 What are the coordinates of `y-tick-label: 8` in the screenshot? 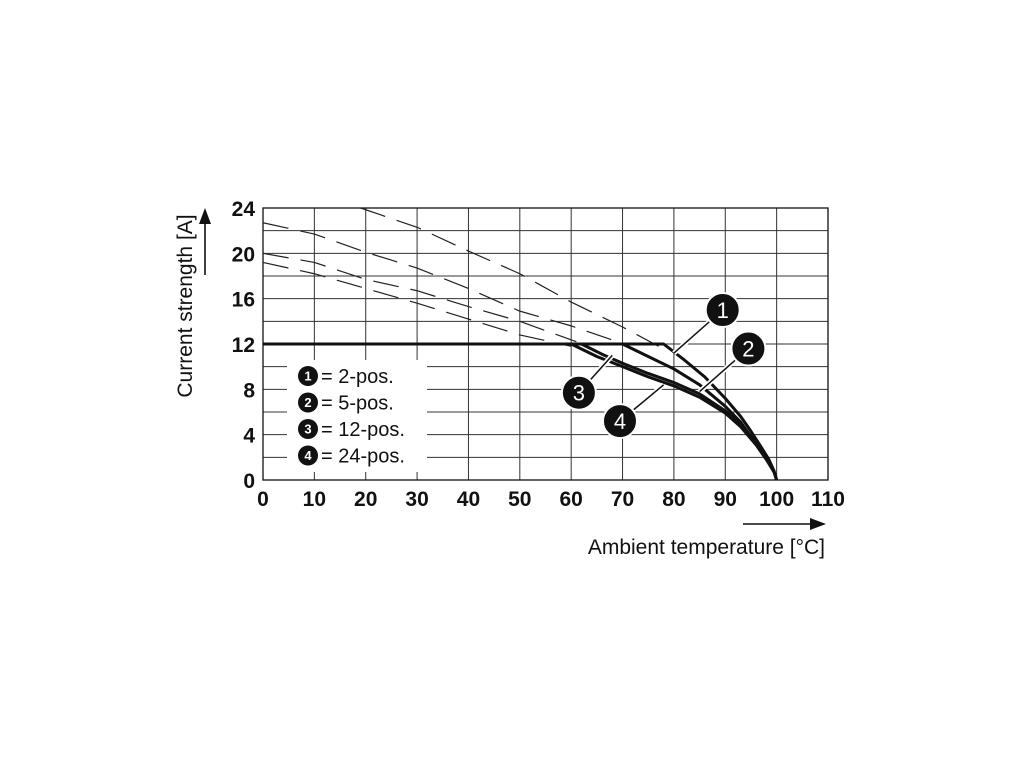 It's located at (249, 390).